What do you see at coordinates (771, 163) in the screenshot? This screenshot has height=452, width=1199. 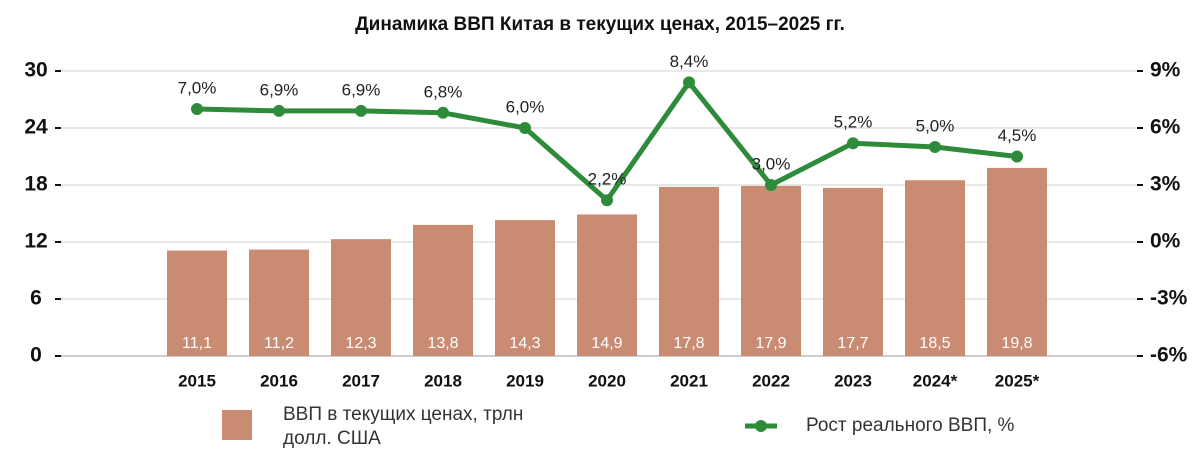 I see `line-value-label: 3,0%` at bounding box center [771, 163].